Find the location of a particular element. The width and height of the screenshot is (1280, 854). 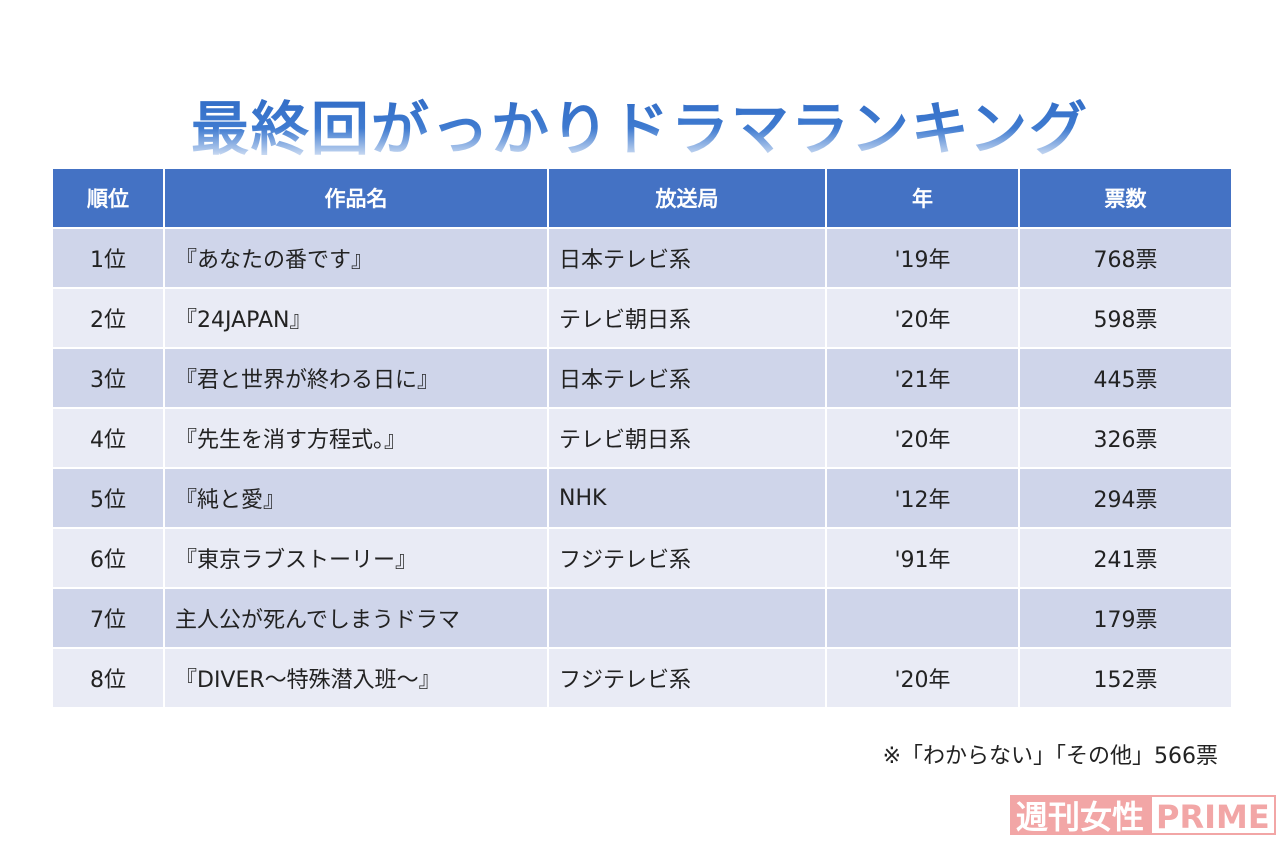

table-cell: 241票 is located at coordinates (1125, 558).